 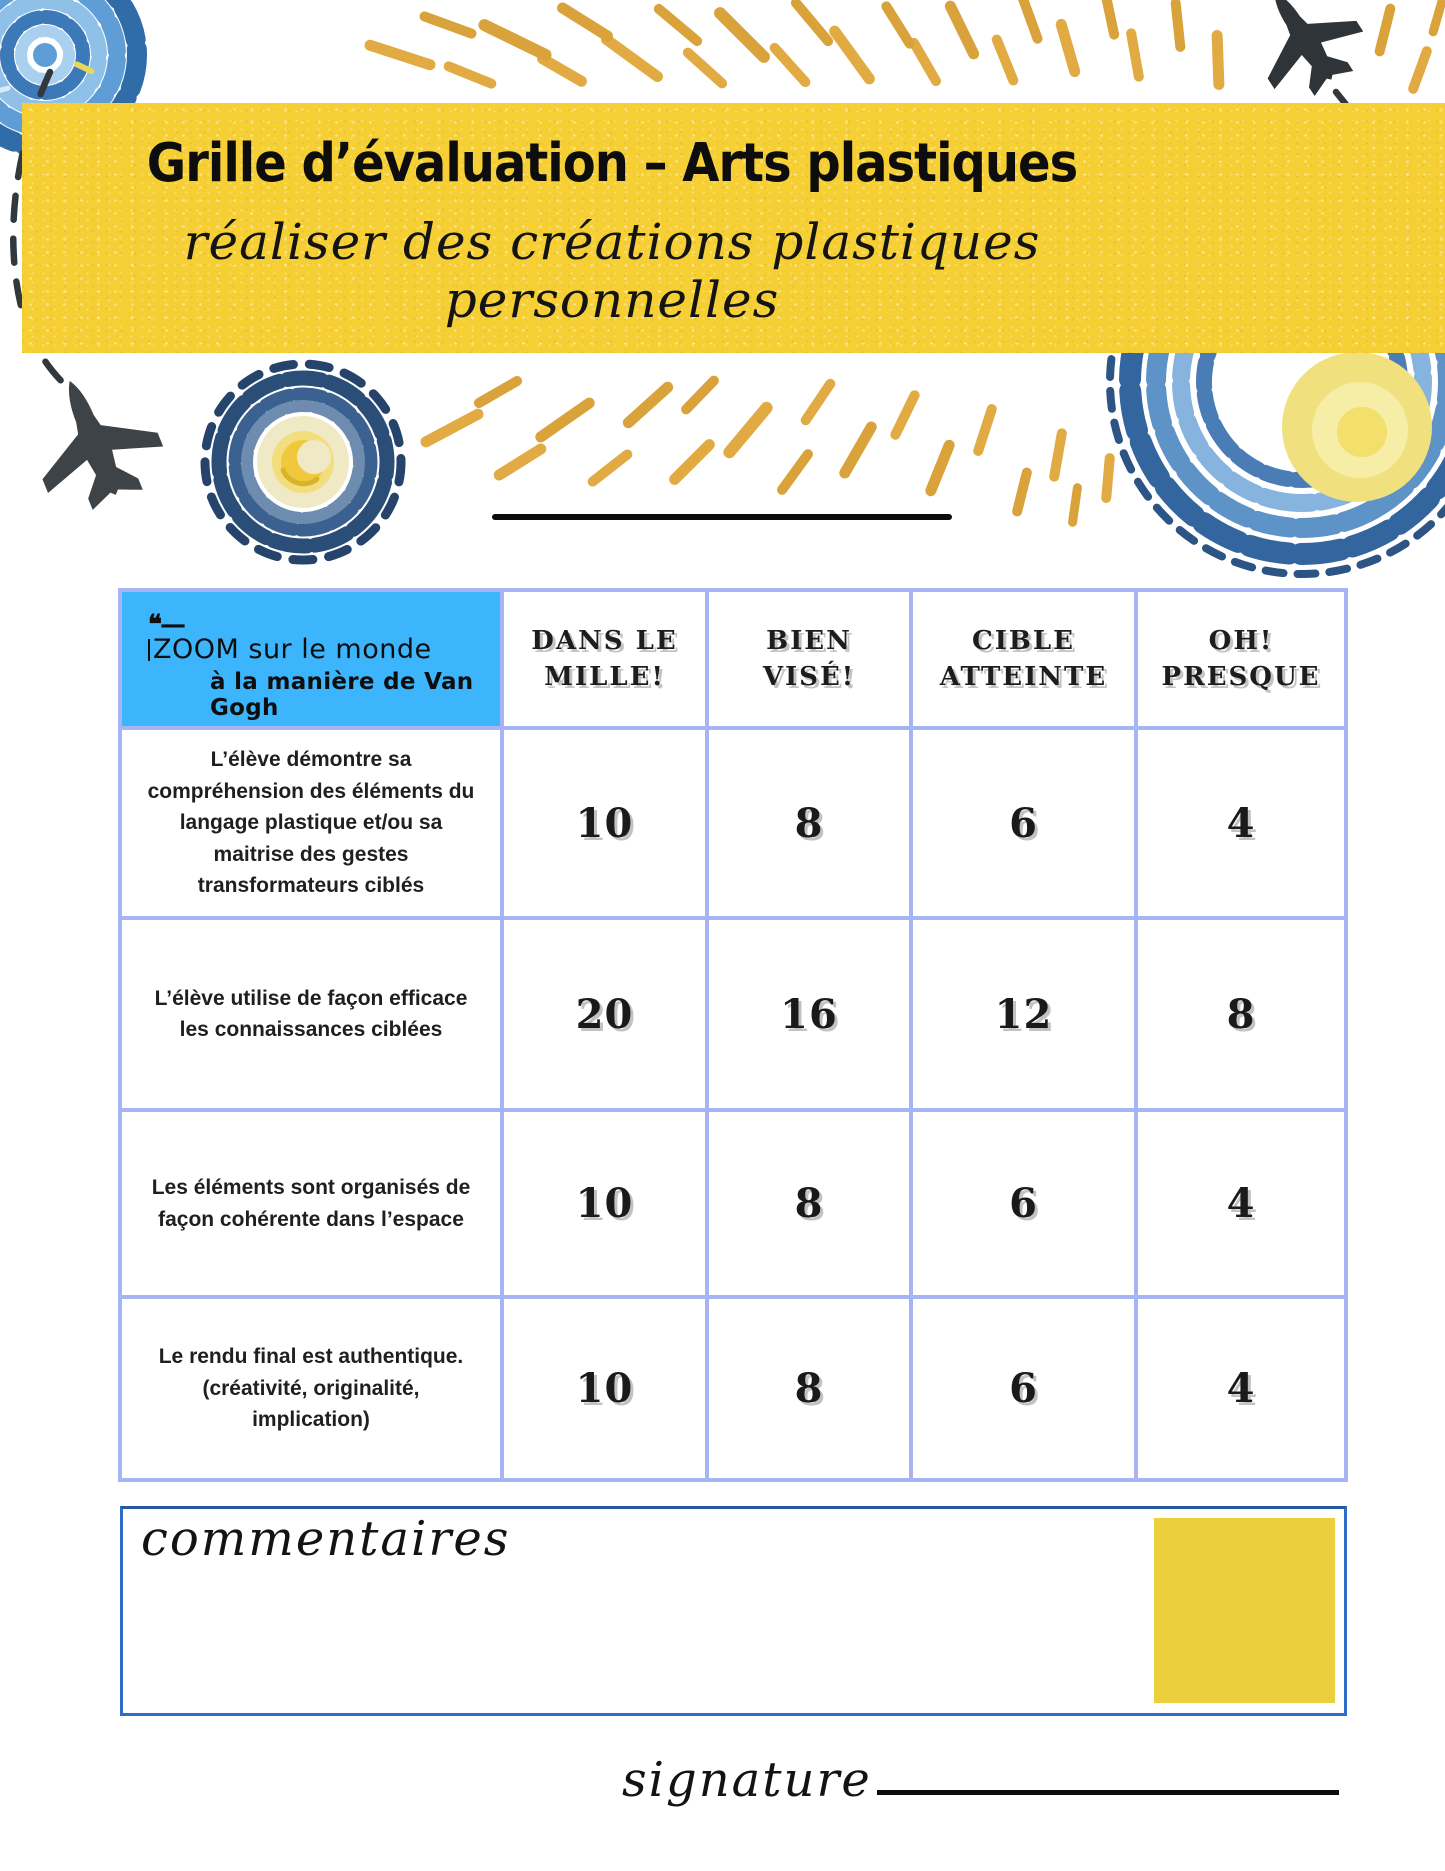 I want to click on airplane-left-icon, so click(x=94, y=440).